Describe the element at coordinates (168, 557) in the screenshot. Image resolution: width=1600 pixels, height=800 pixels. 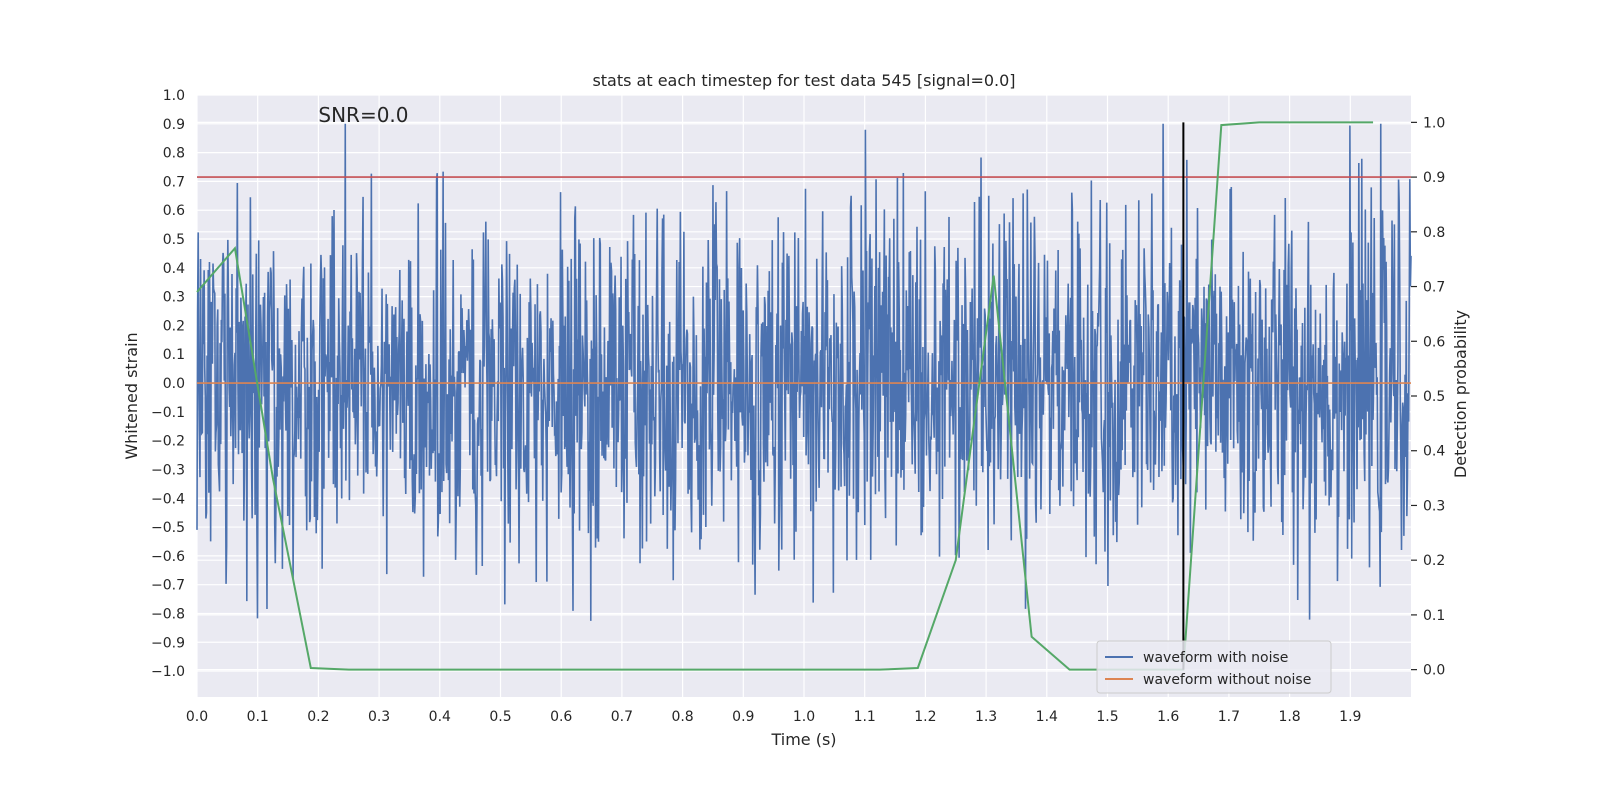
I see `y-left-tick-label: −0.6` at that location.